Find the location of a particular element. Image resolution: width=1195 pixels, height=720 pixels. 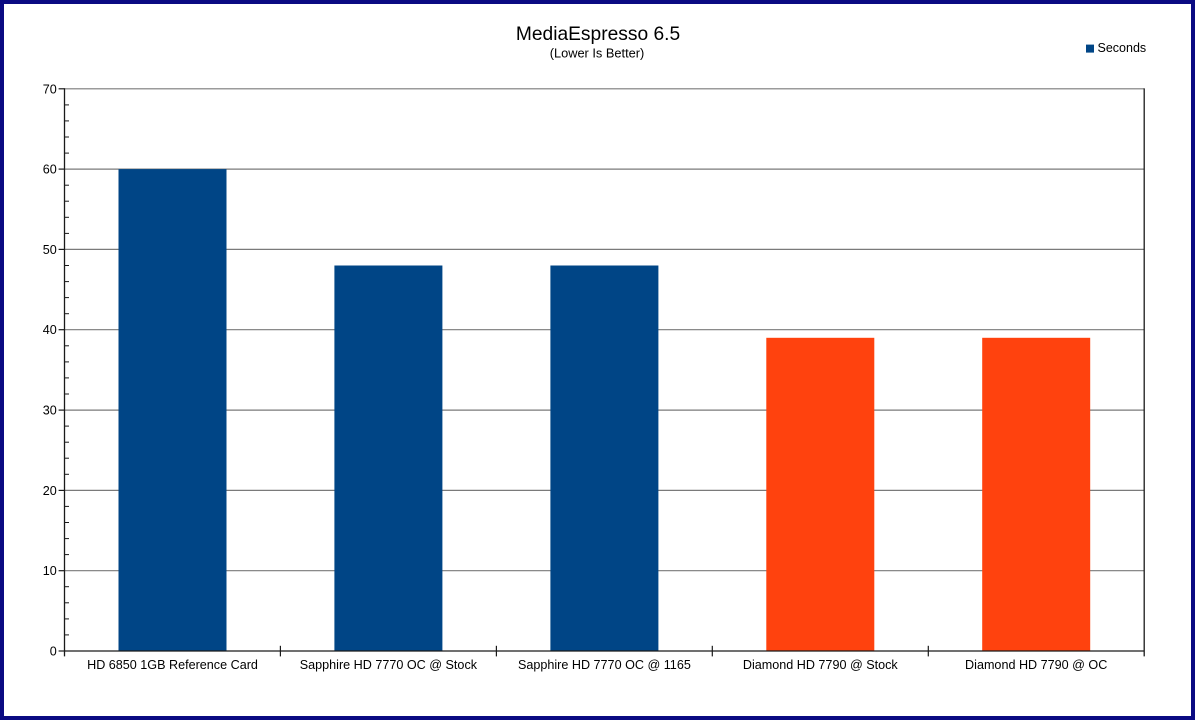

svg-text: 30 is located at coordinates (50, 411).